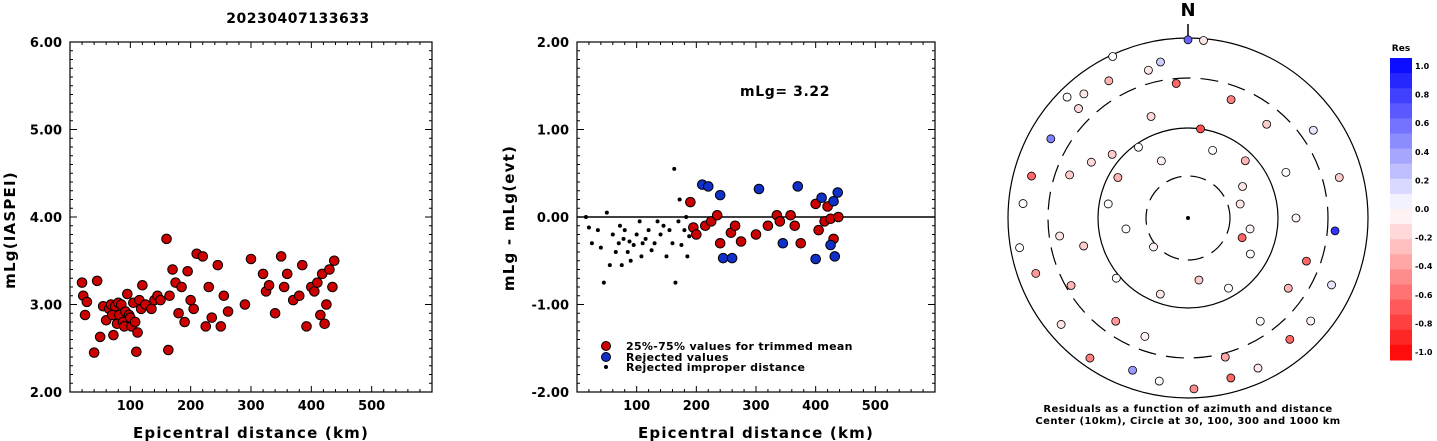 The height and width of the screenshot is (441, 1437). What do you see at coordinates (1187, 10) in the screenshot?
I see `north-label: N` at bounding box center [1187, 10].